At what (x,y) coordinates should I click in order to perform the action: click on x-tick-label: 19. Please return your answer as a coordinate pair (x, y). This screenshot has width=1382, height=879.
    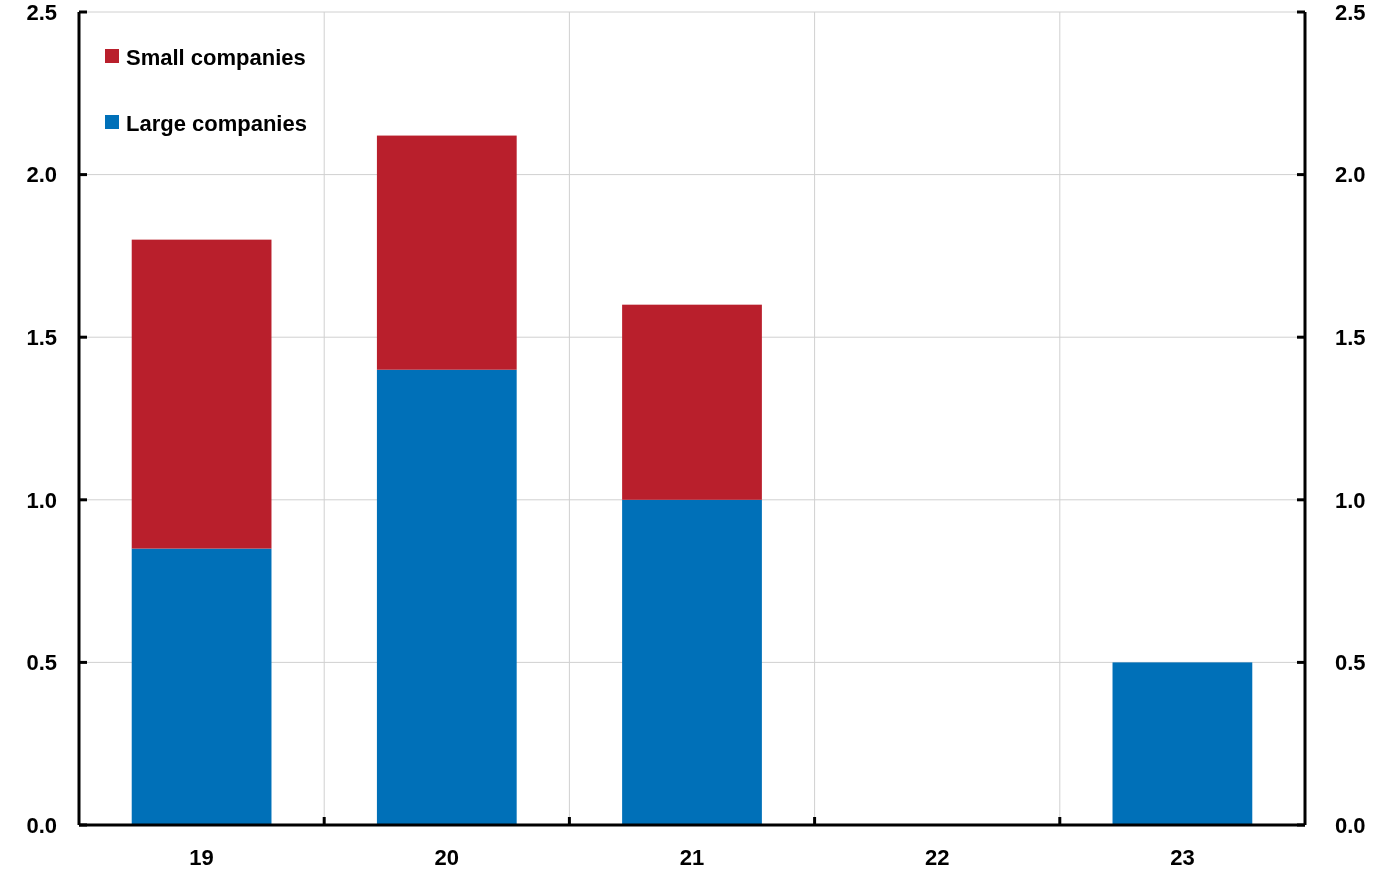
    Looking at the image, I should click on (201, 857).